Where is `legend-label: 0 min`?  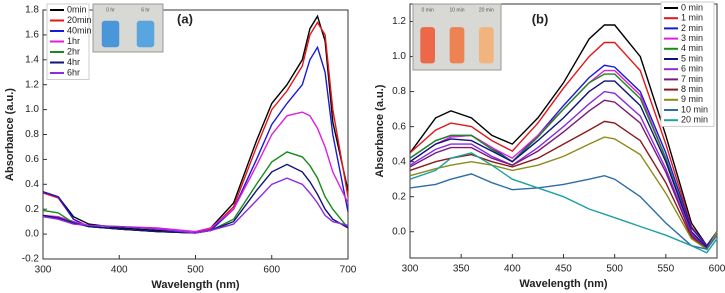
legend-label: 0 min is located at coordinates (692, 7).